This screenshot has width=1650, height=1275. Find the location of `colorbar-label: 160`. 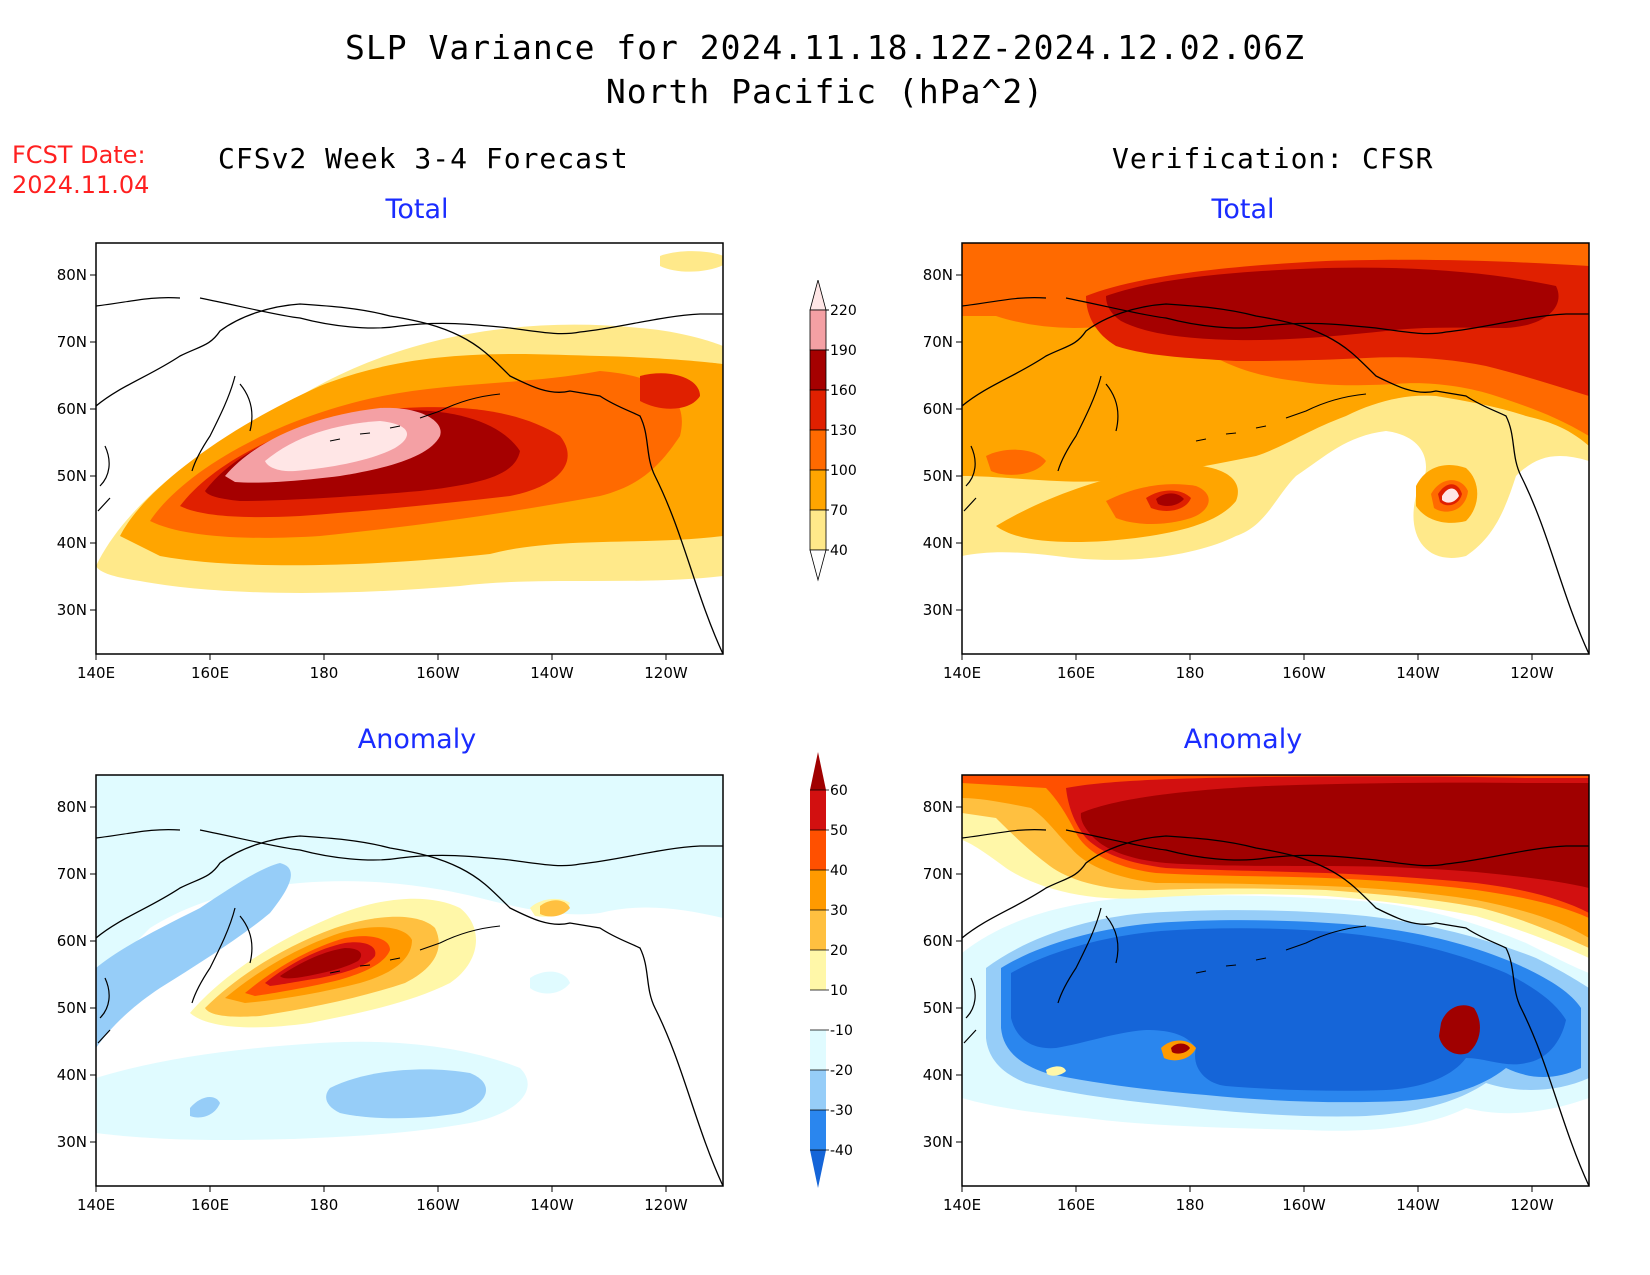

colorbar-label: 160 is located at coordinates (843, 391).